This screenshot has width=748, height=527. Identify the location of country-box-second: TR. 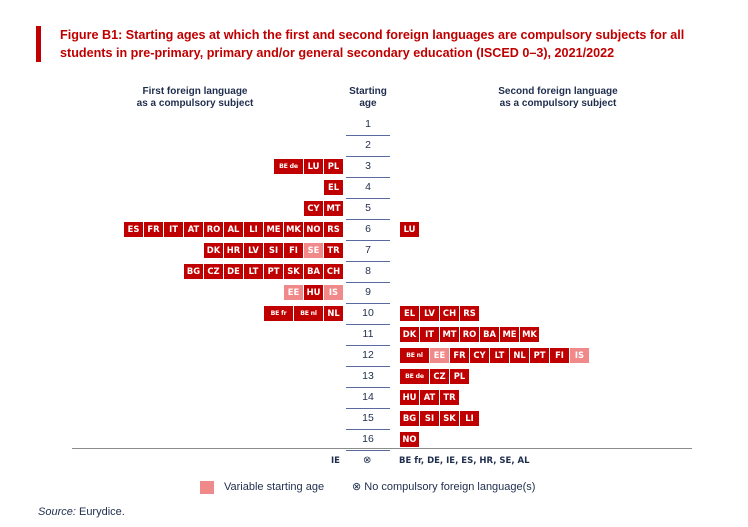
(449, 397).